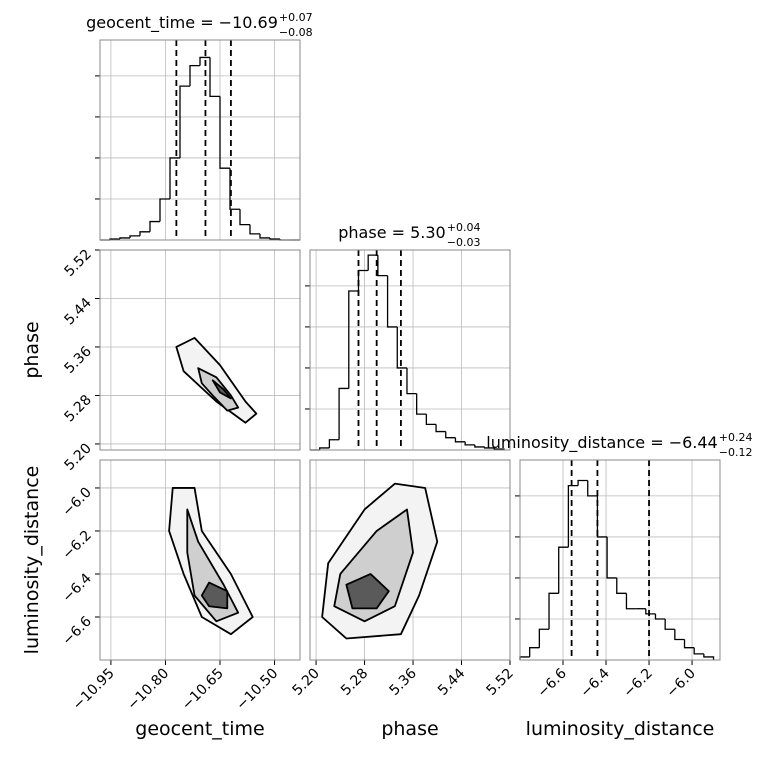 This screenshot has height=760, width=760. I want to click on x-tick-label: −6.4, so click(594, 682).